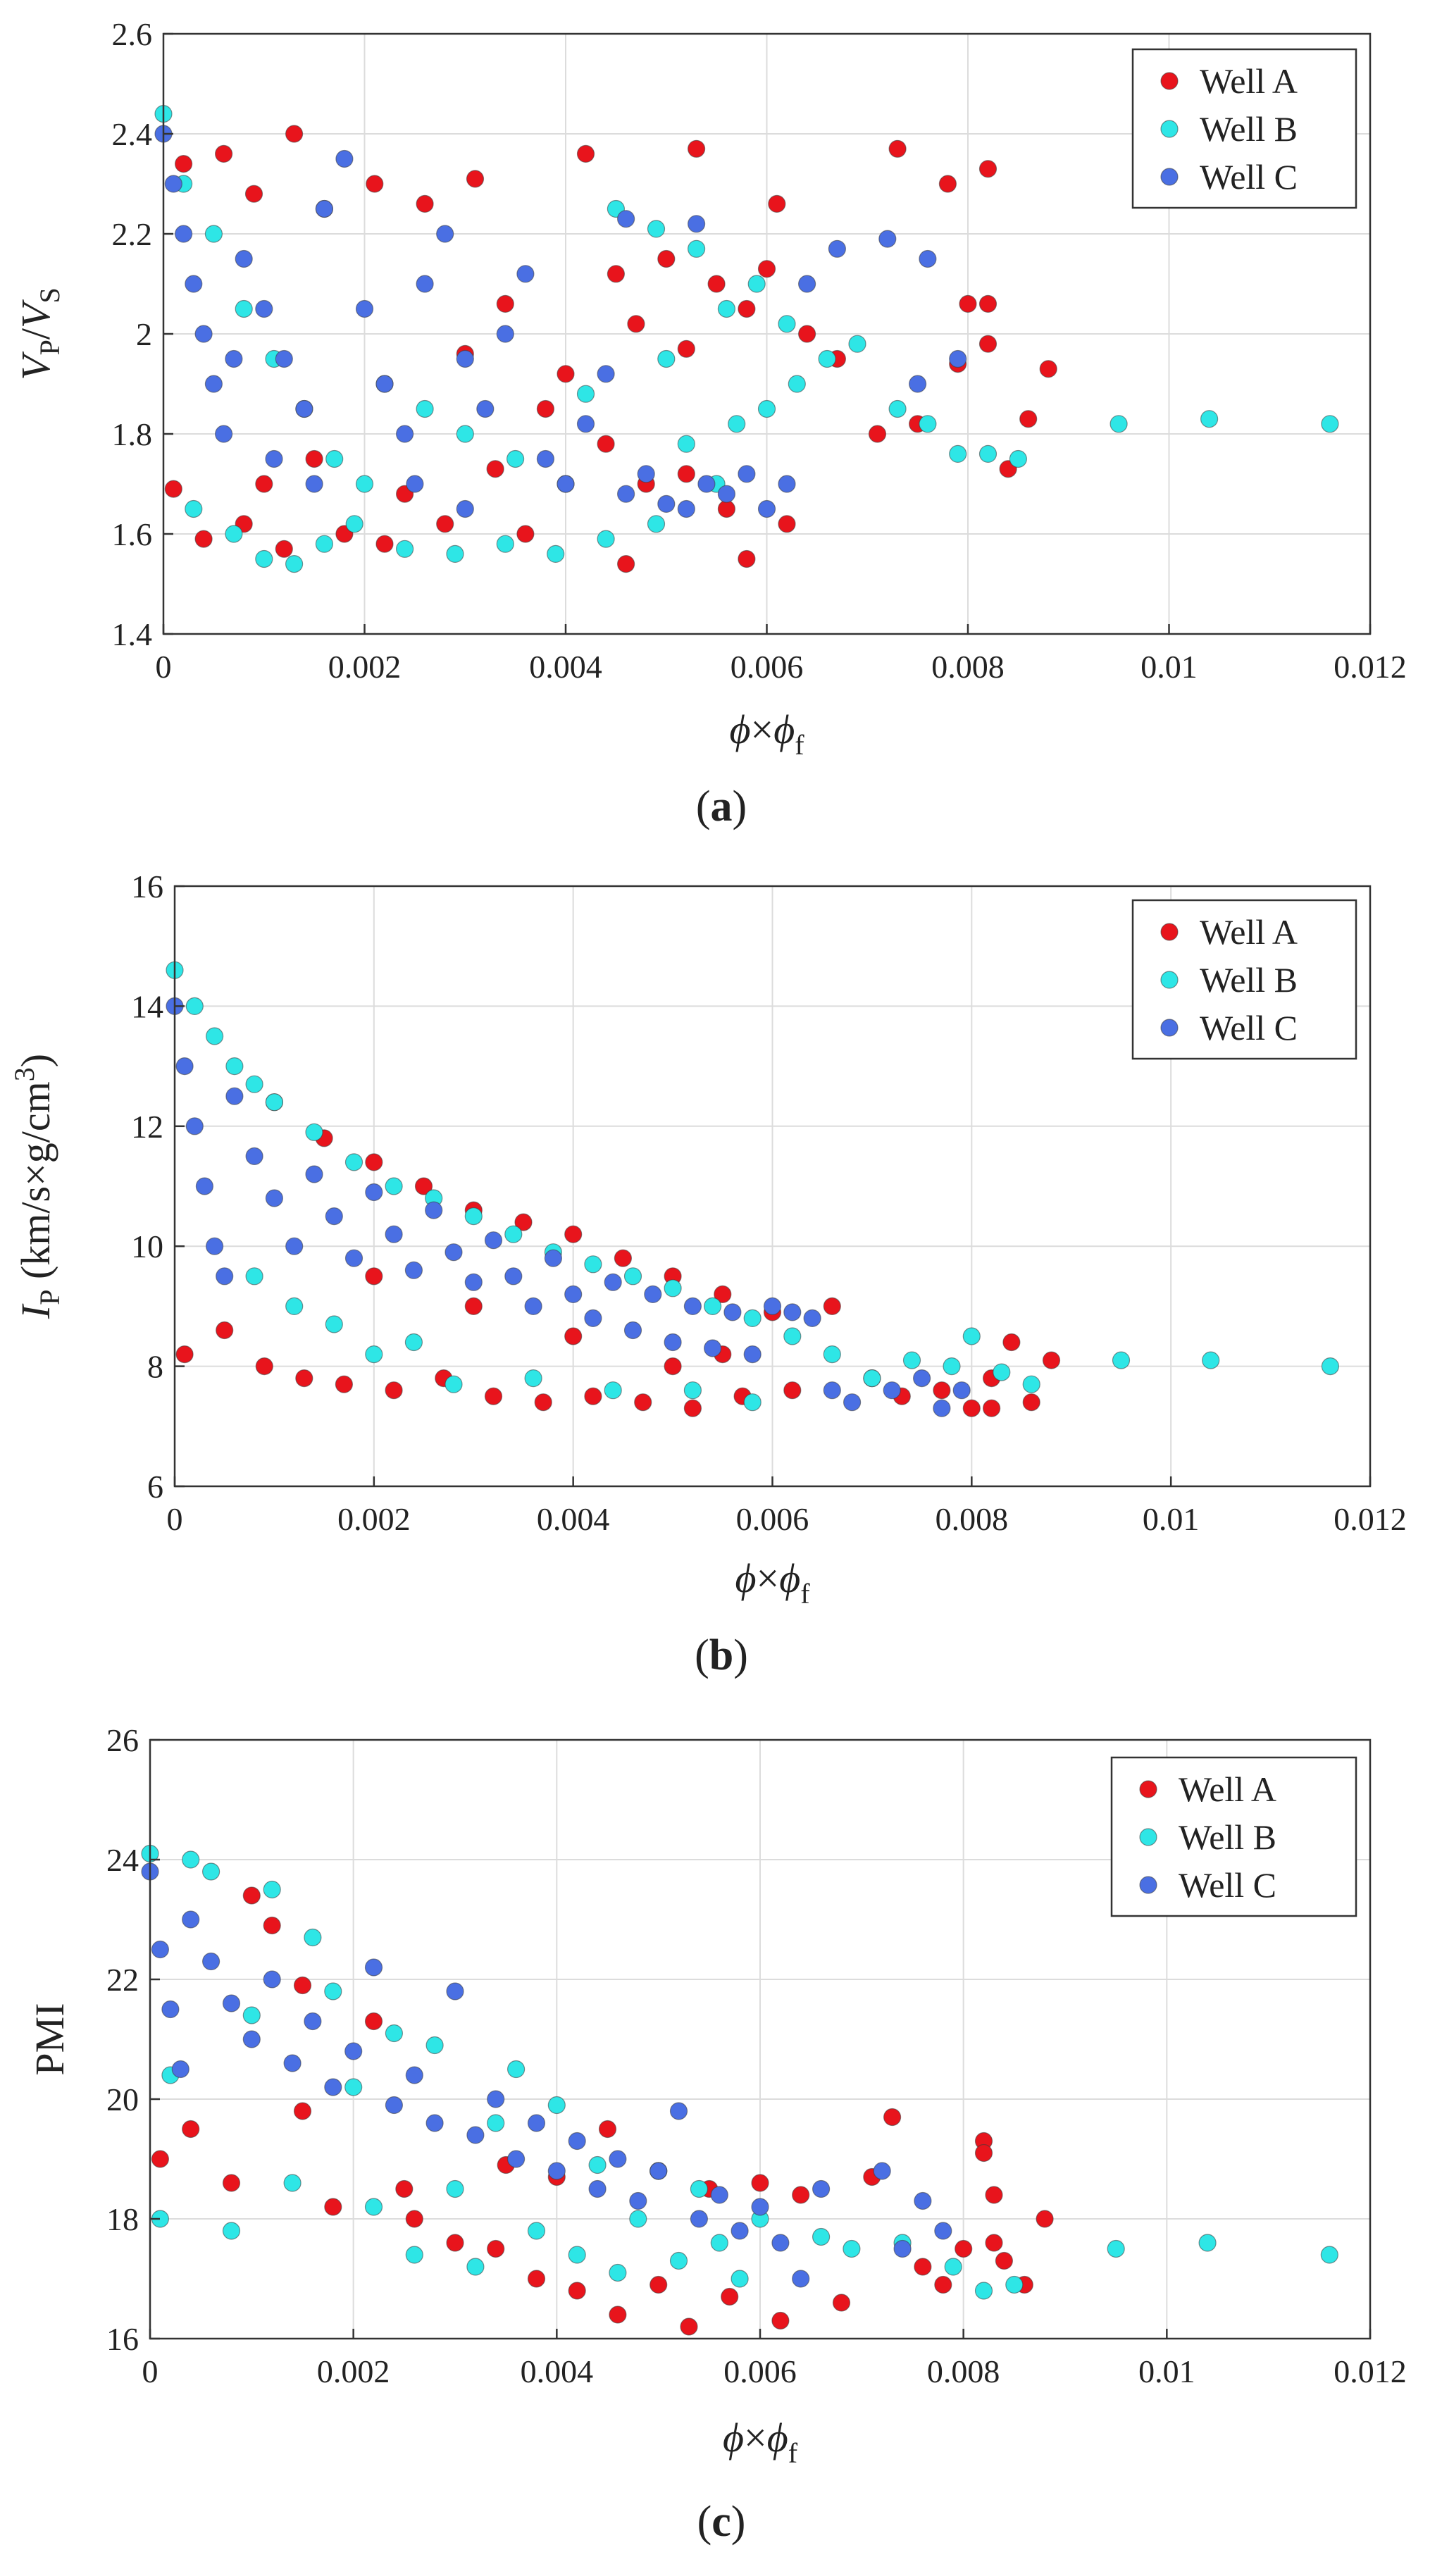 Image resolution: width=1442 pixels, height=2576 pixels. I want to click on x-tick-label: 0, so click(175, 1519).